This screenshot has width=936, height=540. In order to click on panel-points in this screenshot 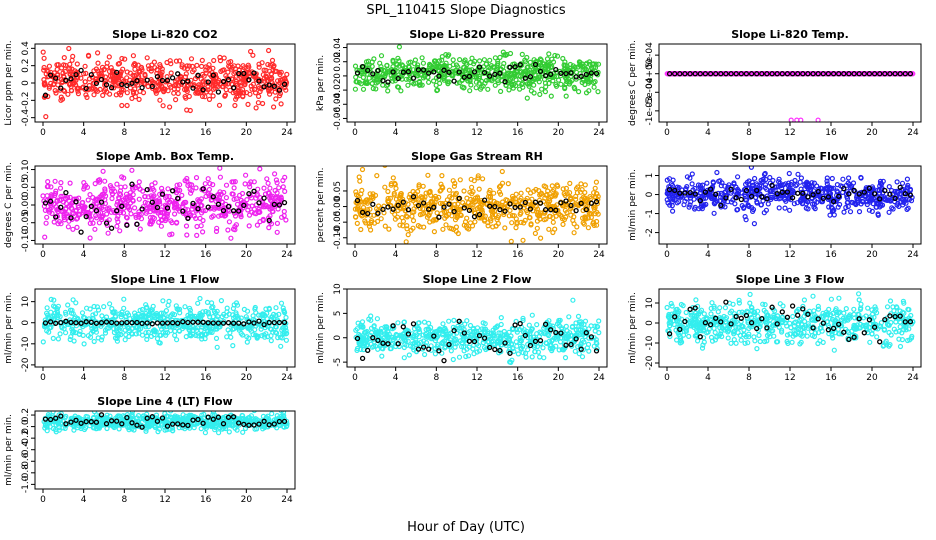, I will do `click(476, 205)`.